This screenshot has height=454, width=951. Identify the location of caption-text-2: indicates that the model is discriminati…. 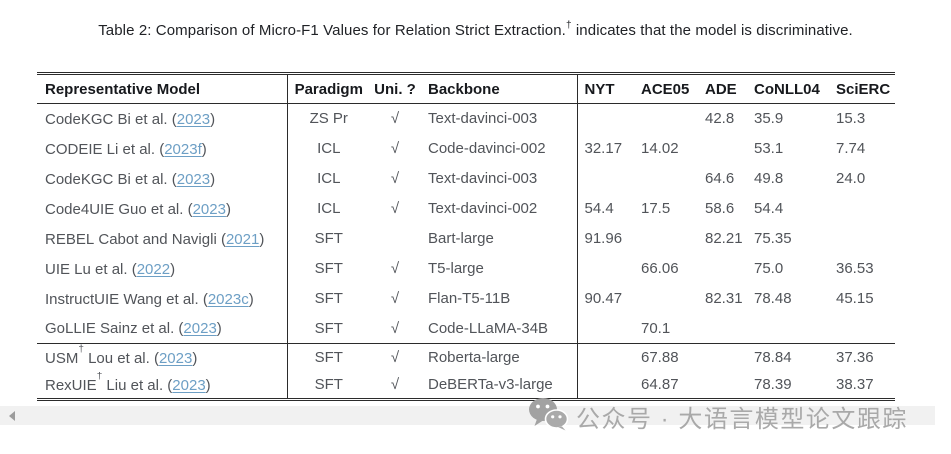
(712, 30).